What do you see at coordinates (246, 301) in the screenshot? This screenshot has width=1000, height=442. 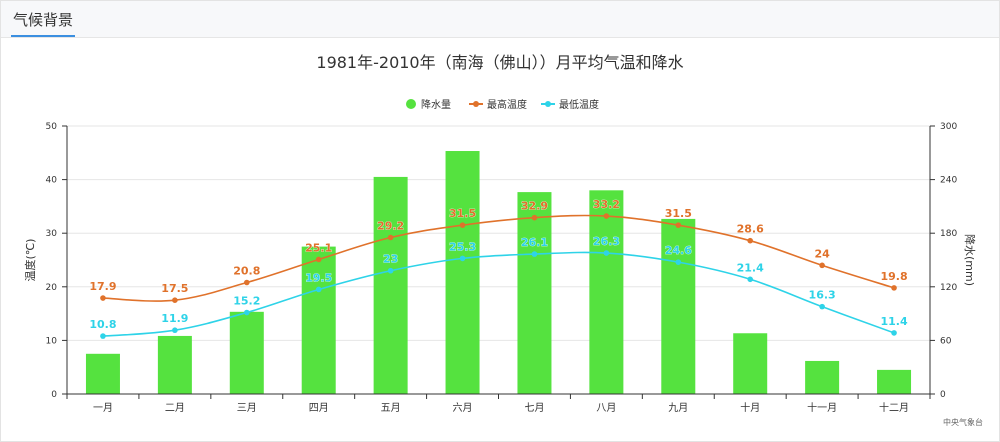 I see `data-label-min-temp: 15.2` at bounding box center [246, 301].